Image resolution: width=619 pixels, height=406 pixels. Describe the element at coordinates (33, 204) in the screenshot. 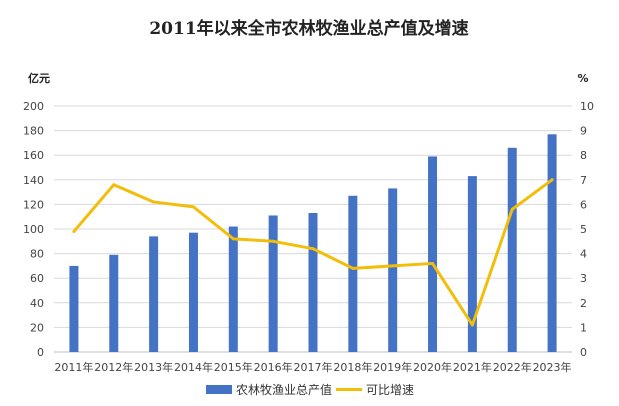

I see `left-tick-label: 120` at that location.